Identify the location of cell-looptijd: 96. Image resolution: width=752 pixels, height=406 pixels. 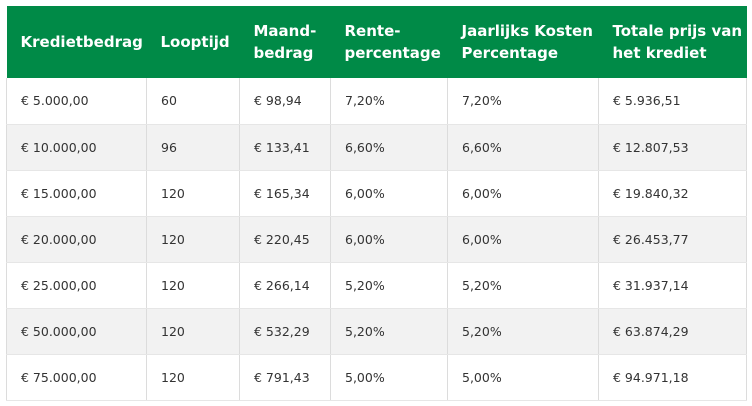
(193, 147).